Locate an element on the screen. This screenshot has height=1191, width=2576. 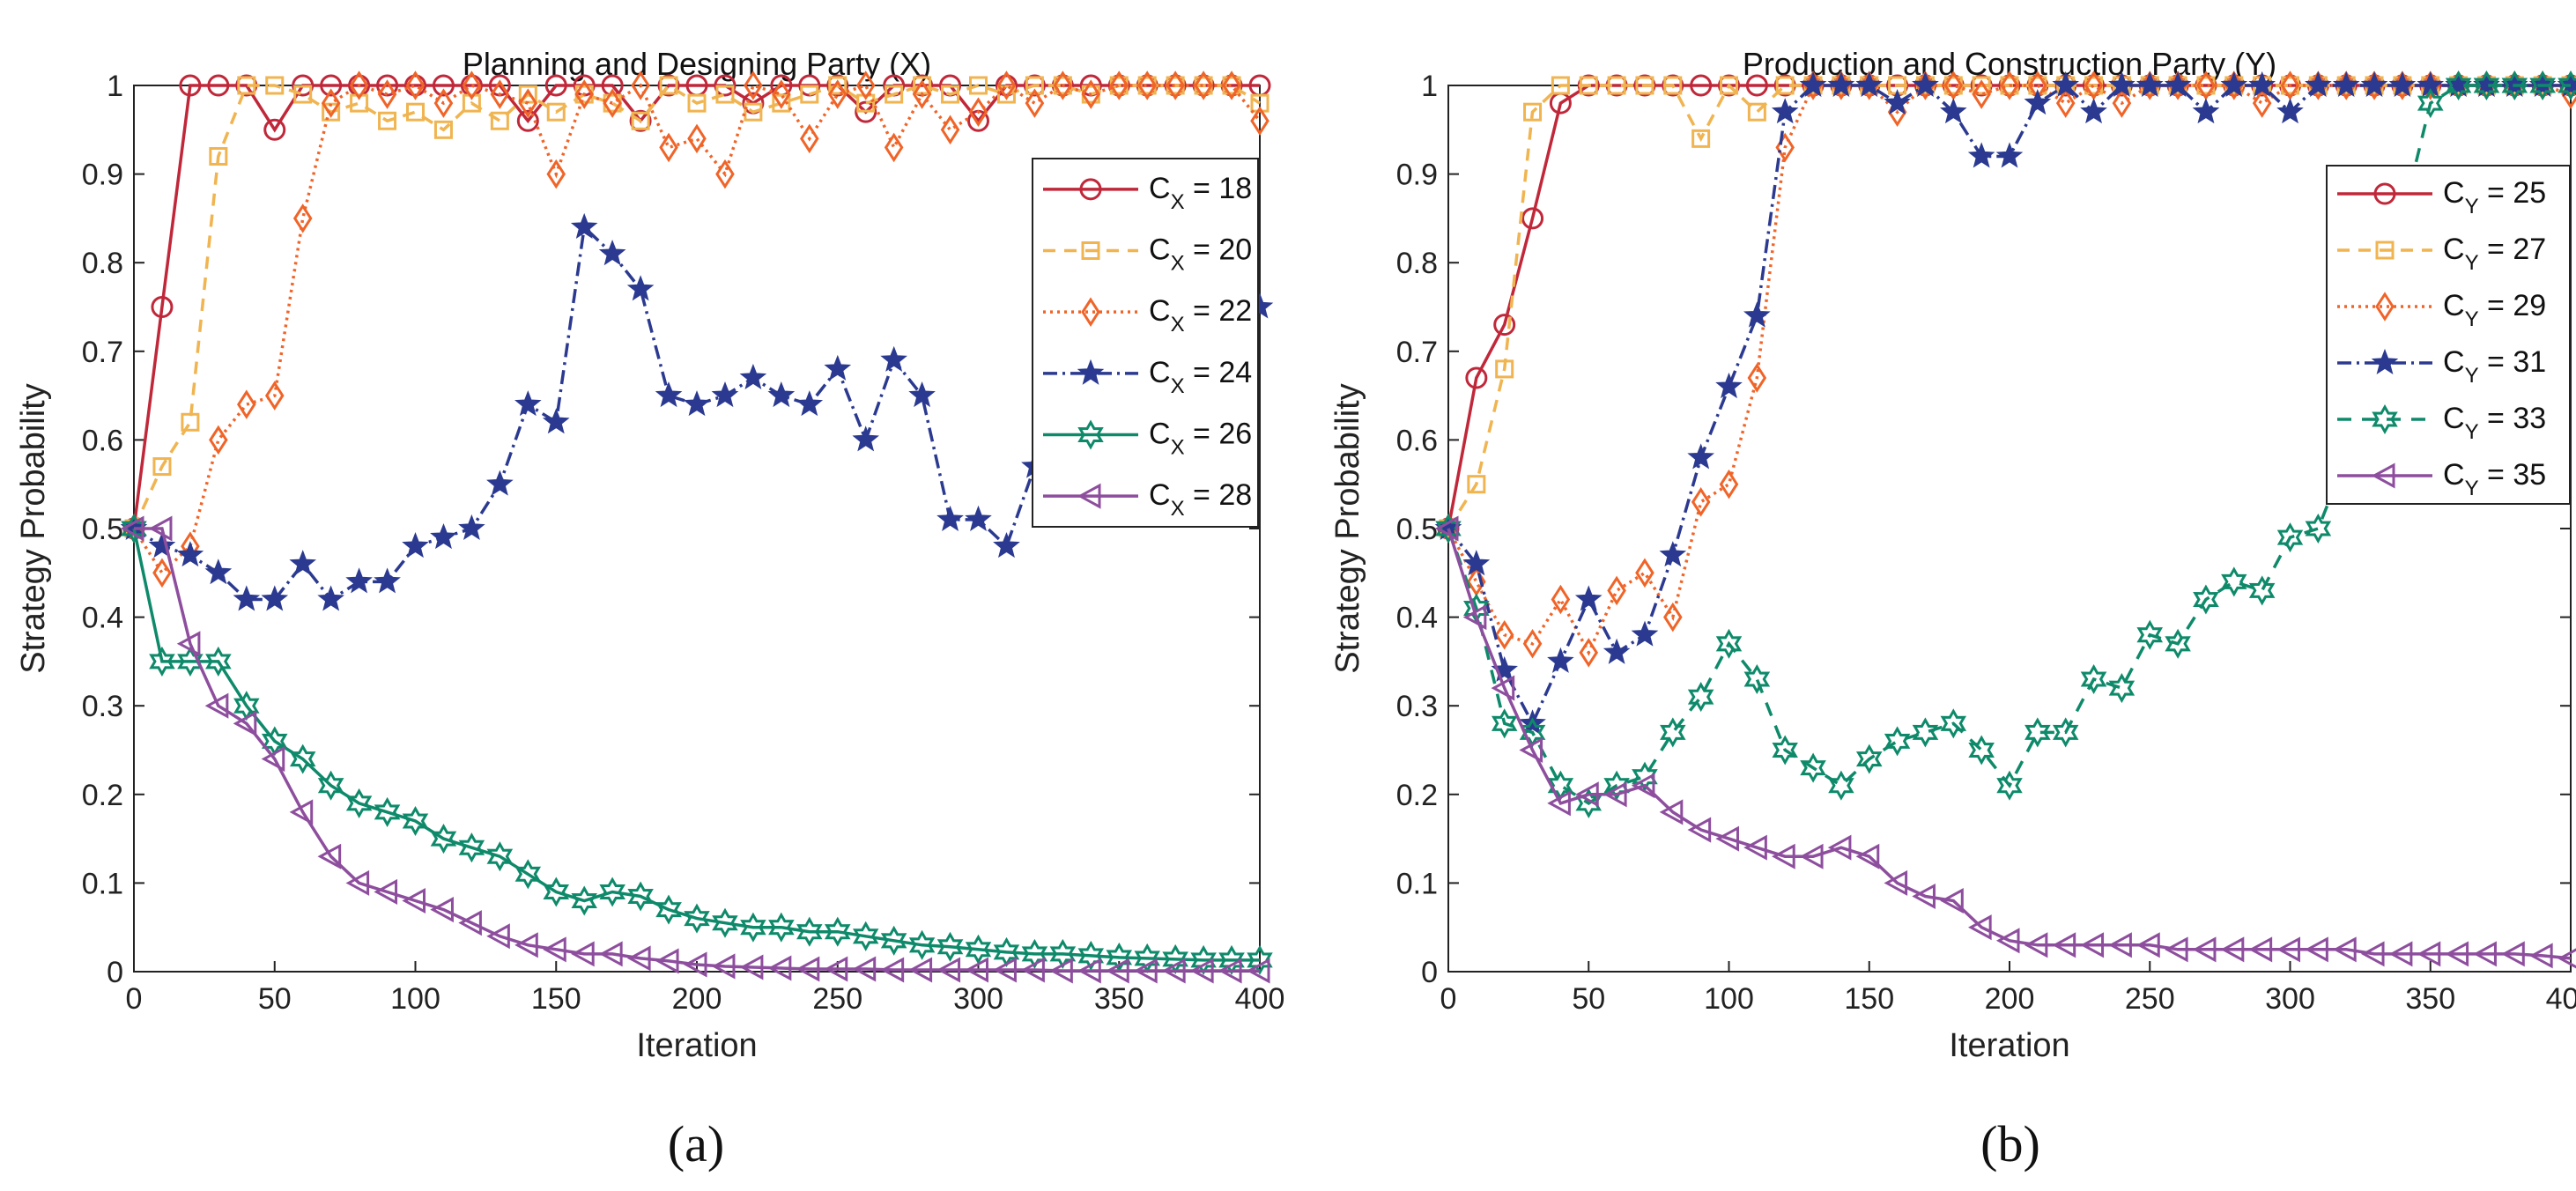
legend-item: CY = 27 is located at coordinates (2442, 254).